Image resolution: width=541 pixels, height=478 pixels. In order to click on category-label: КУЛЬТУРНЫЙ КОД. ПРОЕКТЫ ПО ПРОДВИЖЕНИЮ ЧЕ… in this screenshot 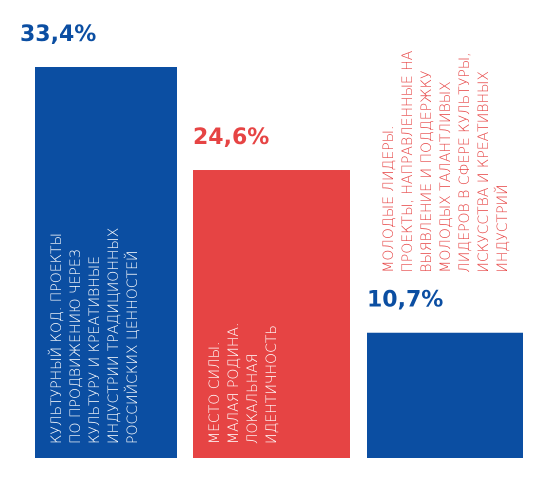, I will do `click(94, 336)`.